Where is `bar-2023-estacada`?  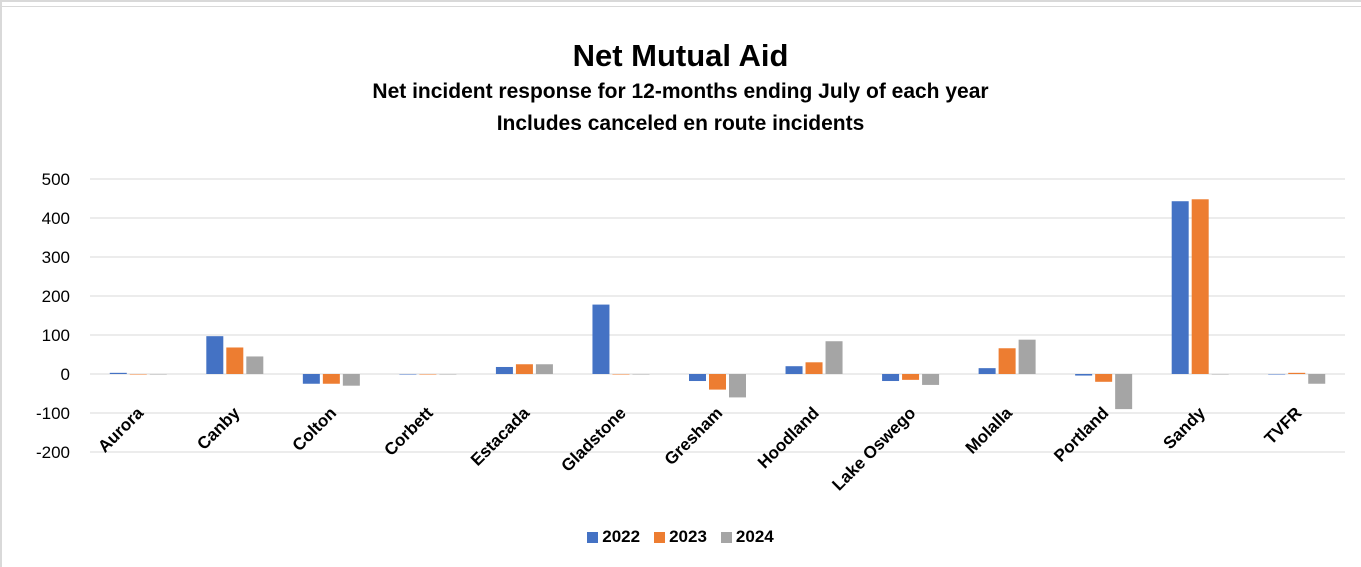 bar-2023-estacada is located at coordinates (524, 369).